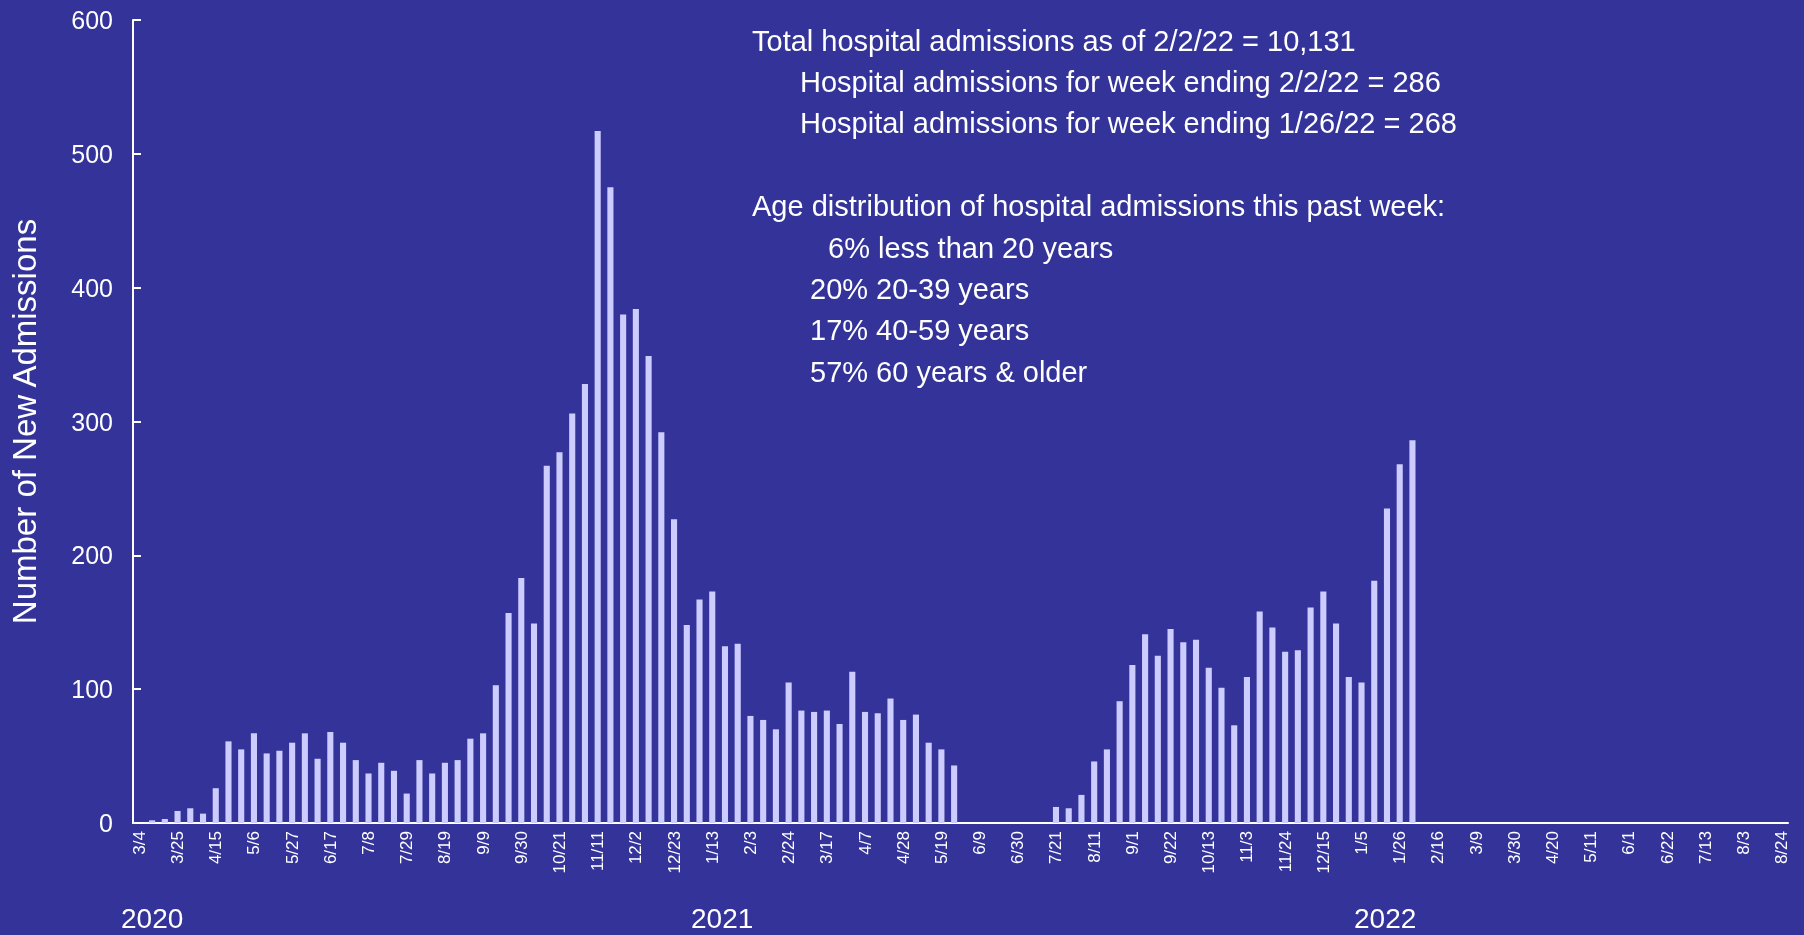 The height and width of the screenshot is (935, 1804). Describe the element at coordinates (598, 851) in the screenshot. I see `x-tick-label: 11/11` at that location.